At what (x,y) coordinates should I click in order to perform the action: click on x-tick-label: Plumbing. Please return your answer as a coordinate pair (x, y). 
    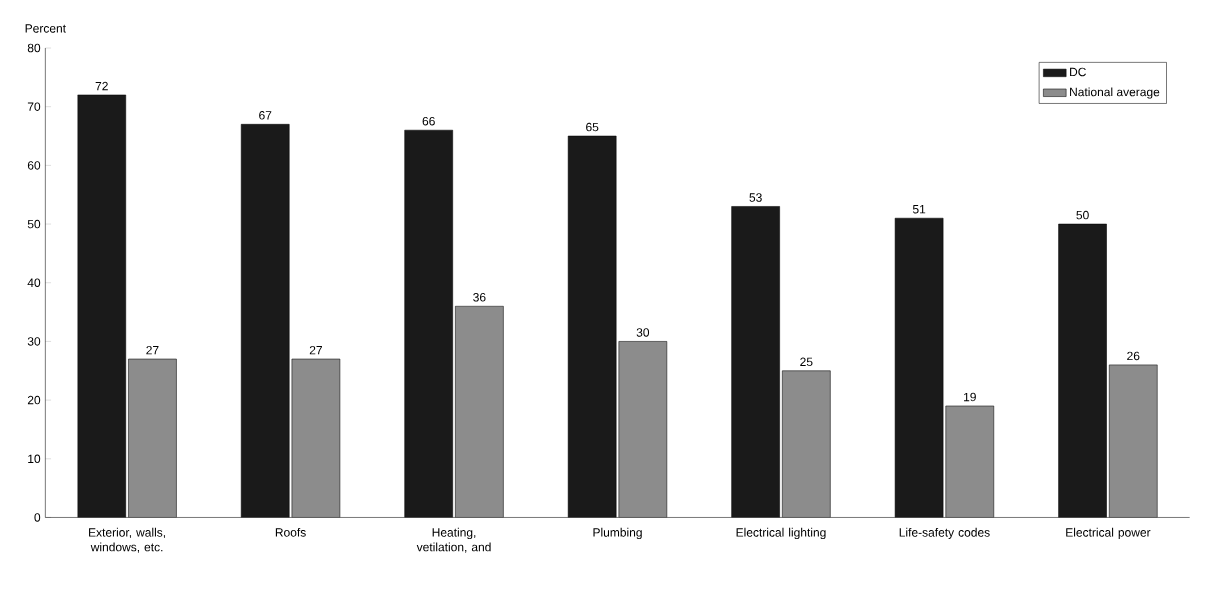
    Looking at the image, I should click on (617, 533).